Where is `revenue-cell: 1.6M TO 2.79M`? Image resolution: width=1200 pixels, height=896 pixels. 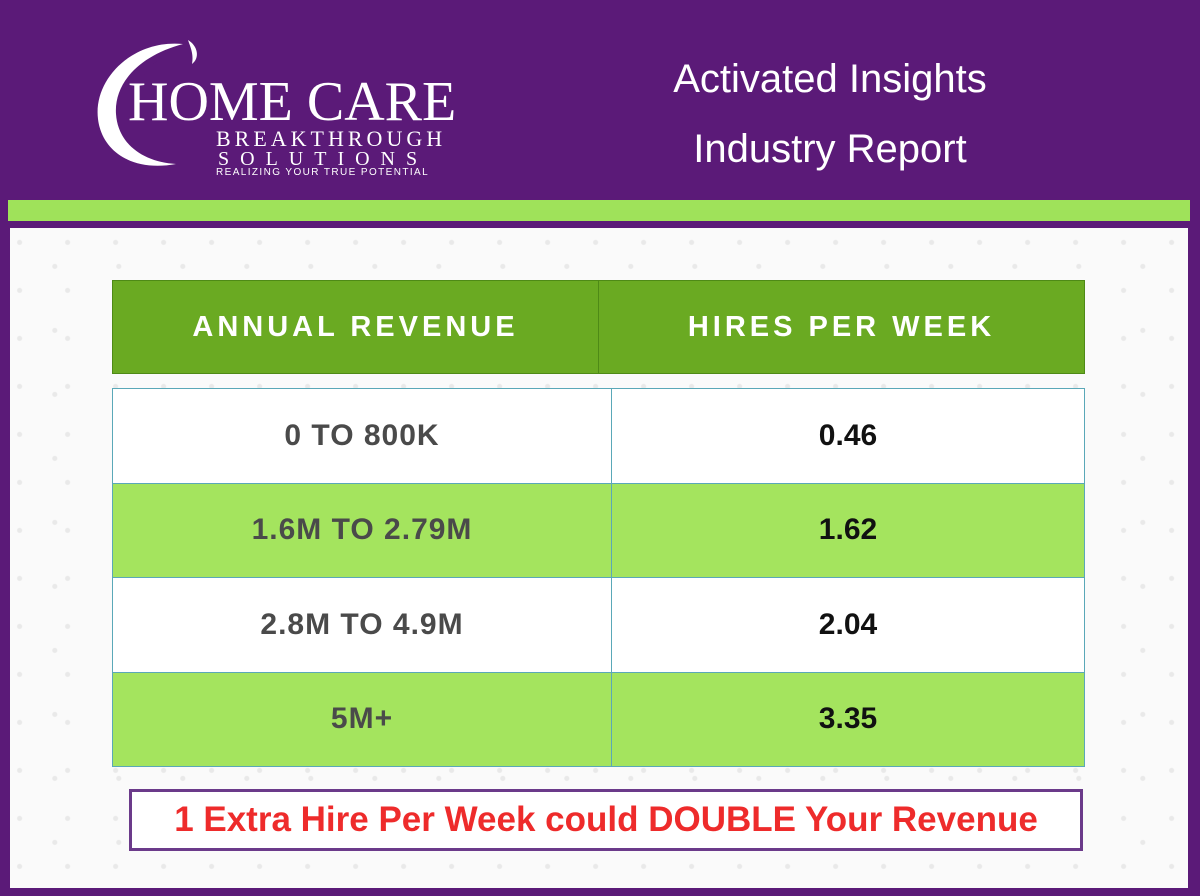
revenue-cell: 1.6M TO 2.79M is located at coordinates (362, 530).